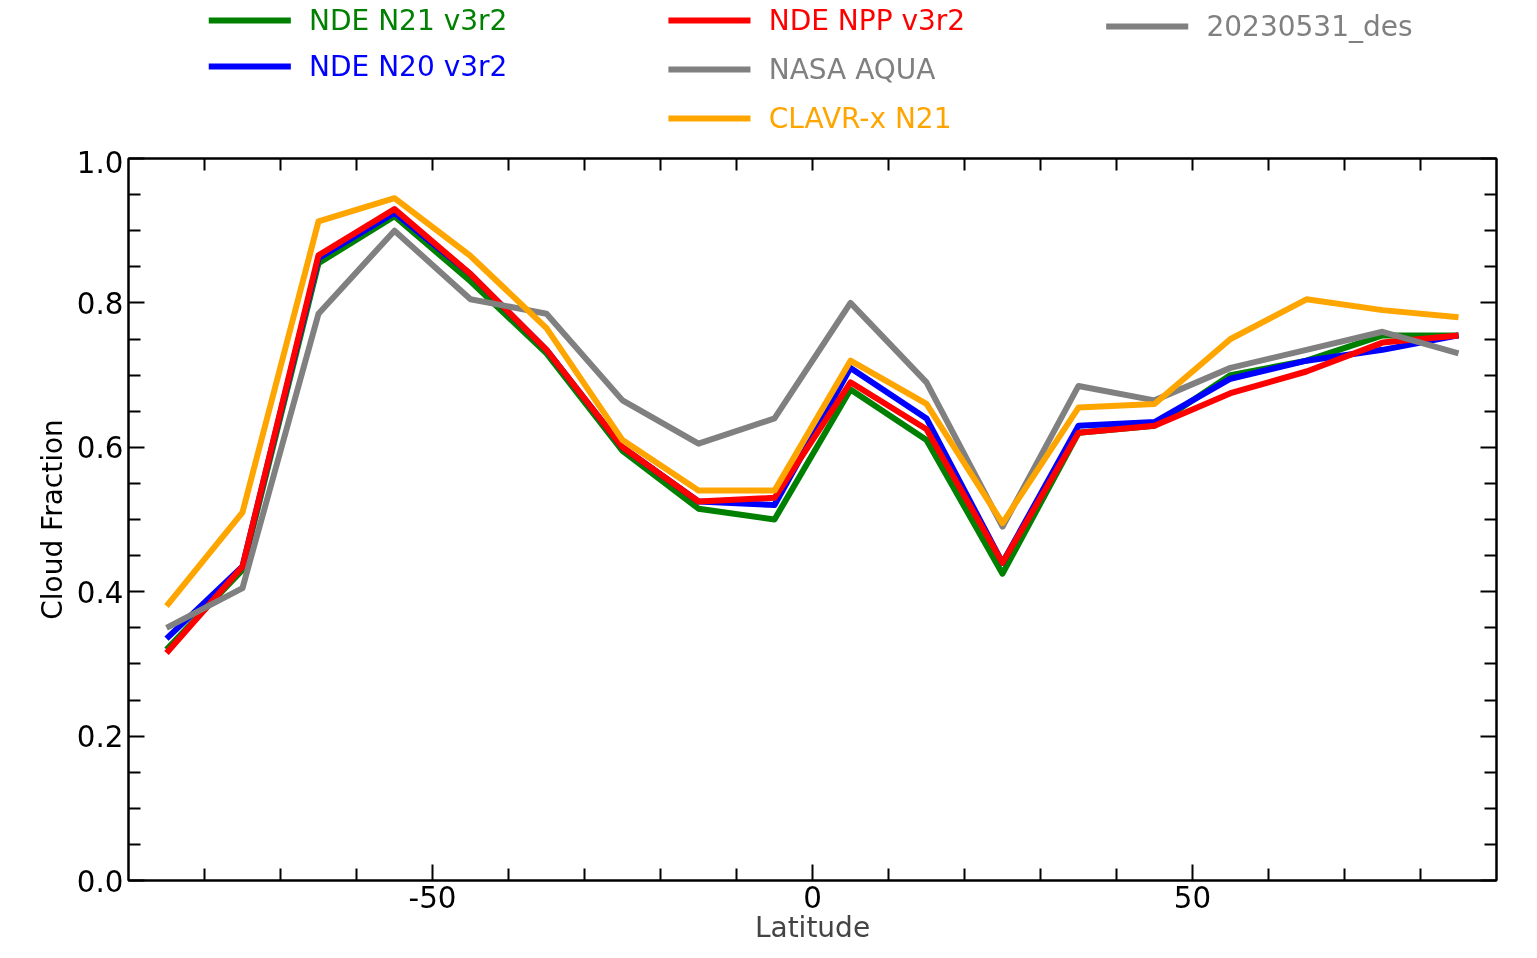  I want to click on legend-label: NDE N21 v3r2, so click(408, 20).